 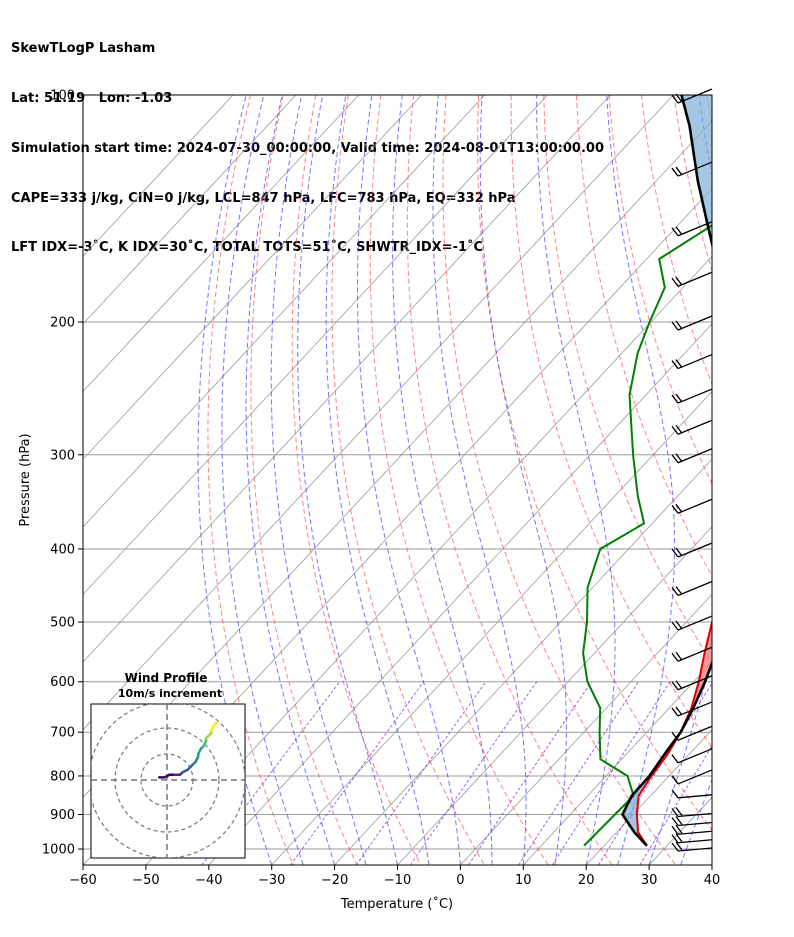 I want to click on dewpoint-profile, so click(x=647, y=535).